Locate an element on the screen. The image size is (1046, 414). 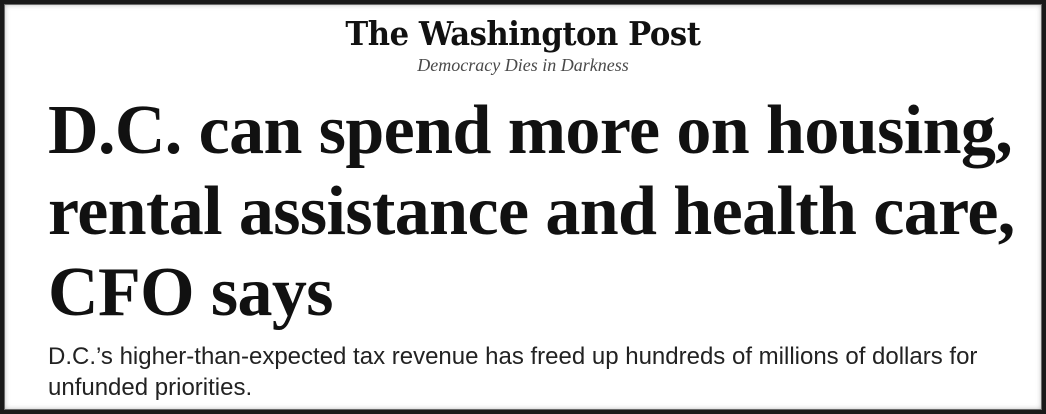
site-tagline: Democracy Dies in Darkness is located at coordinates (523, 65).